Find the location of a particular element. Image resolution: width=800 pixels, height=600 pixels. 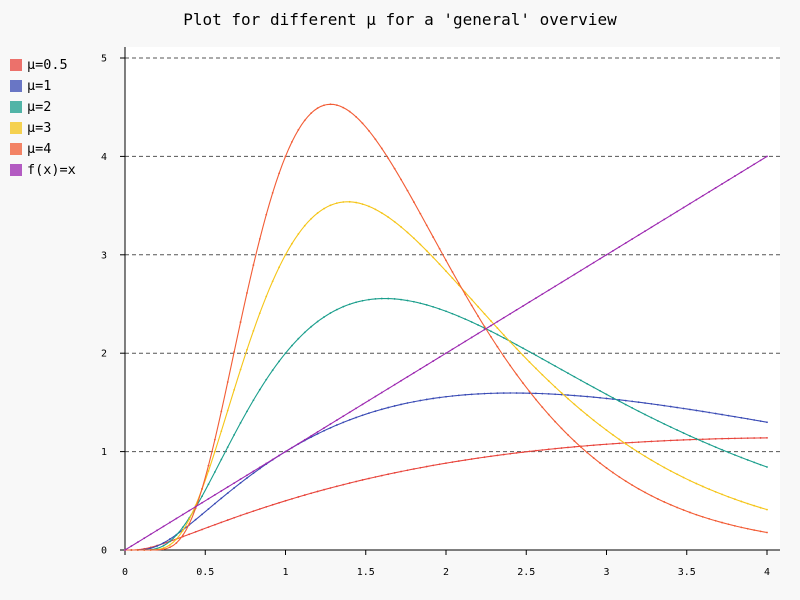

legend-item: μ=2 is located at coordinates (43, 106).